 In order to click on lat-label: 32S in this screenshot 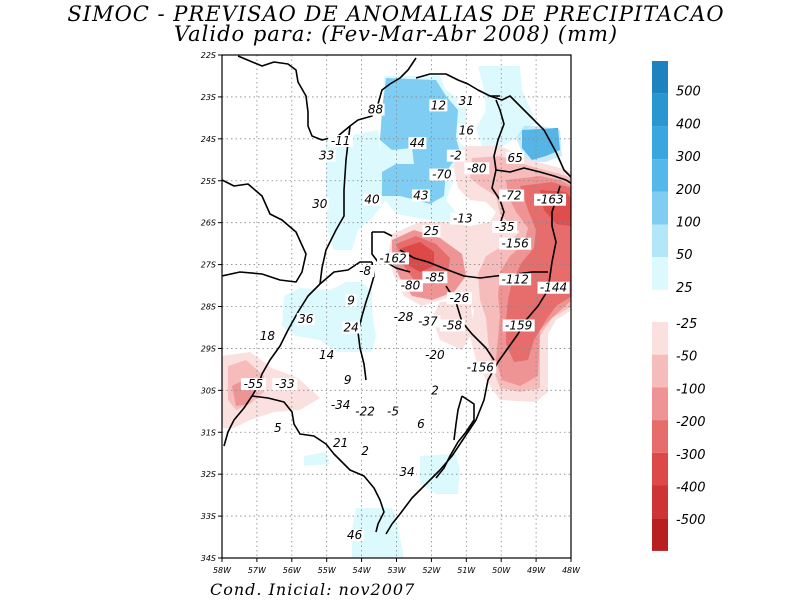, I will do `click(208, 474)`.